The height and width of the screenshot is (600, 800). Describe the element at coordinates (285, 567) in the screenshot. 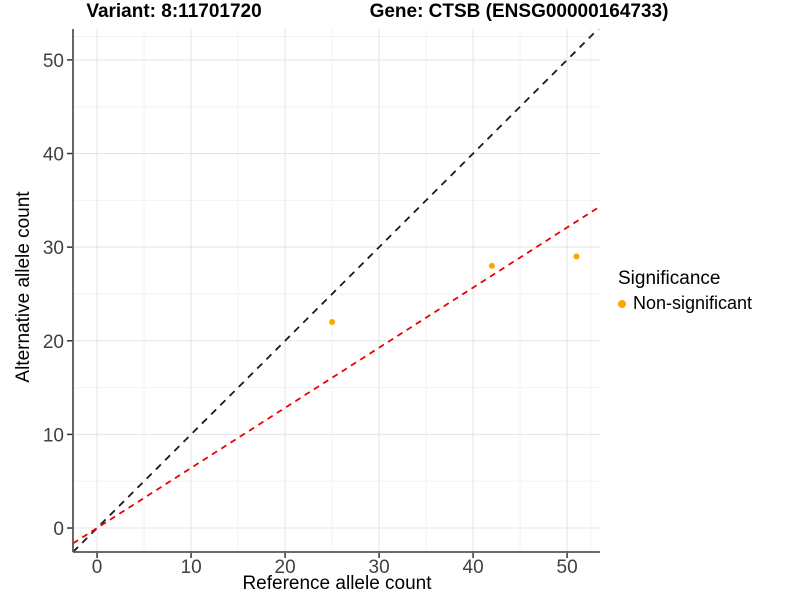

I see `x-tick-label: 20` at that location.